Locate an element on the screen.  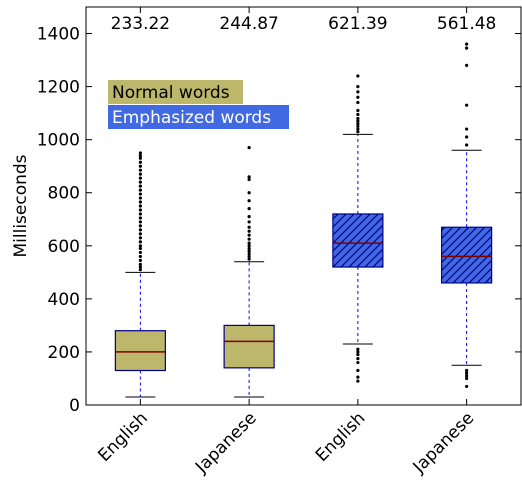
y-tick-label: 0 is located at coordinates (74, 406).